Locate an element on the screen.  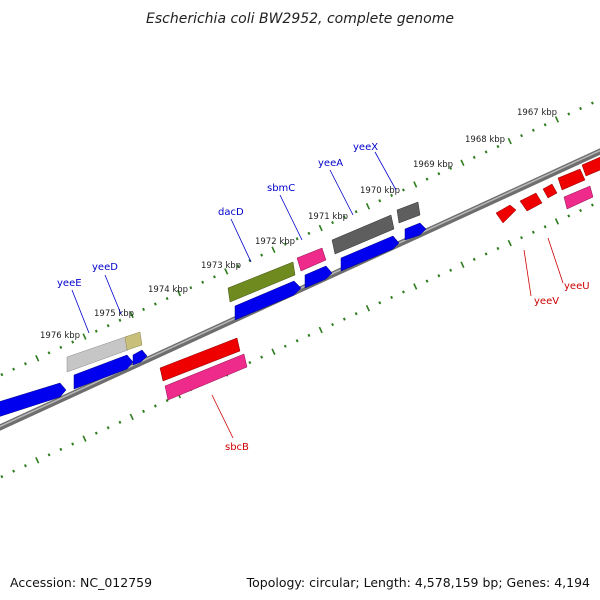
gene-label-yeeD: yeeD is located at coordinates (105, 267).